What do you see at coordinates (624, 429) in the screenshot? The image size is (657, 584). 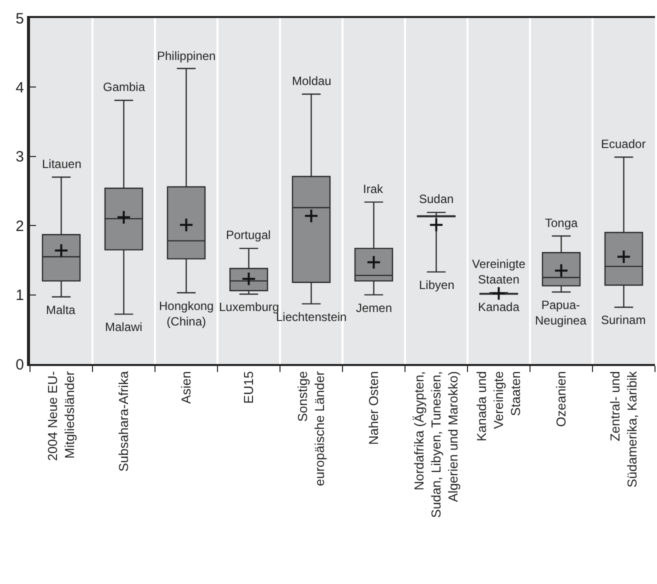 I see `x-tick-label: Zentral- und Südamerika, Karibik` at bounding box center [624, 429].